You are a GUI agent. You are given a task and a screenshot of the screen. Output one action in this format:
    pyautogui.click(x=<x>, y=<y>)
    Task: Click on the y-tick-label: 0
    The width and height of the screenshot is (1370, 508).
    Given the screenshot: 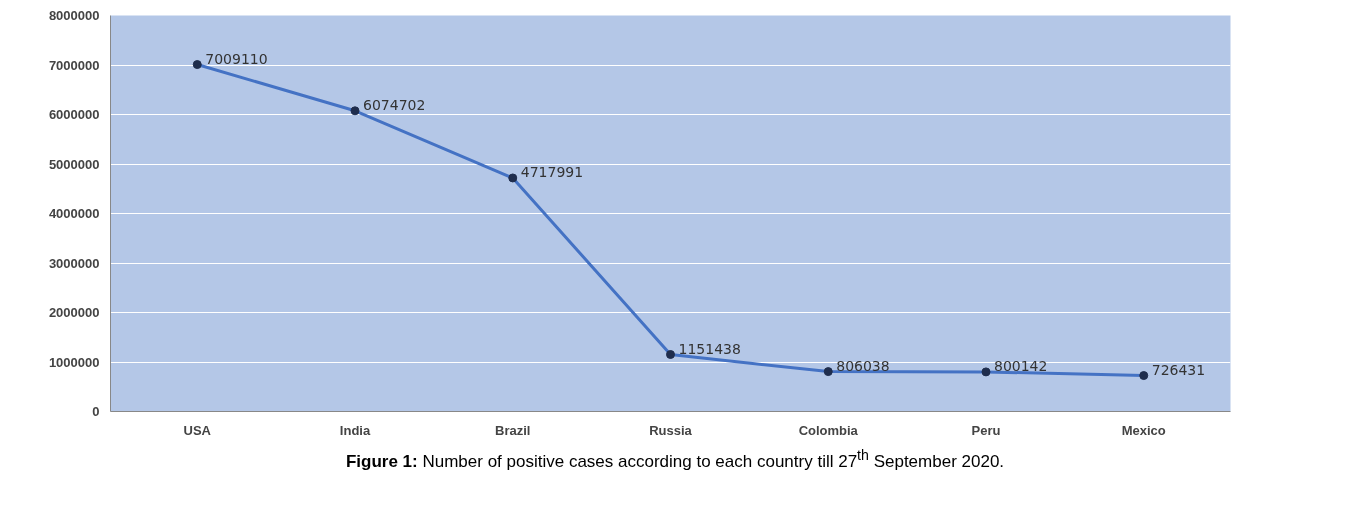 What is the action you would take?
    pyautogui.click(x=96, y=411)
    